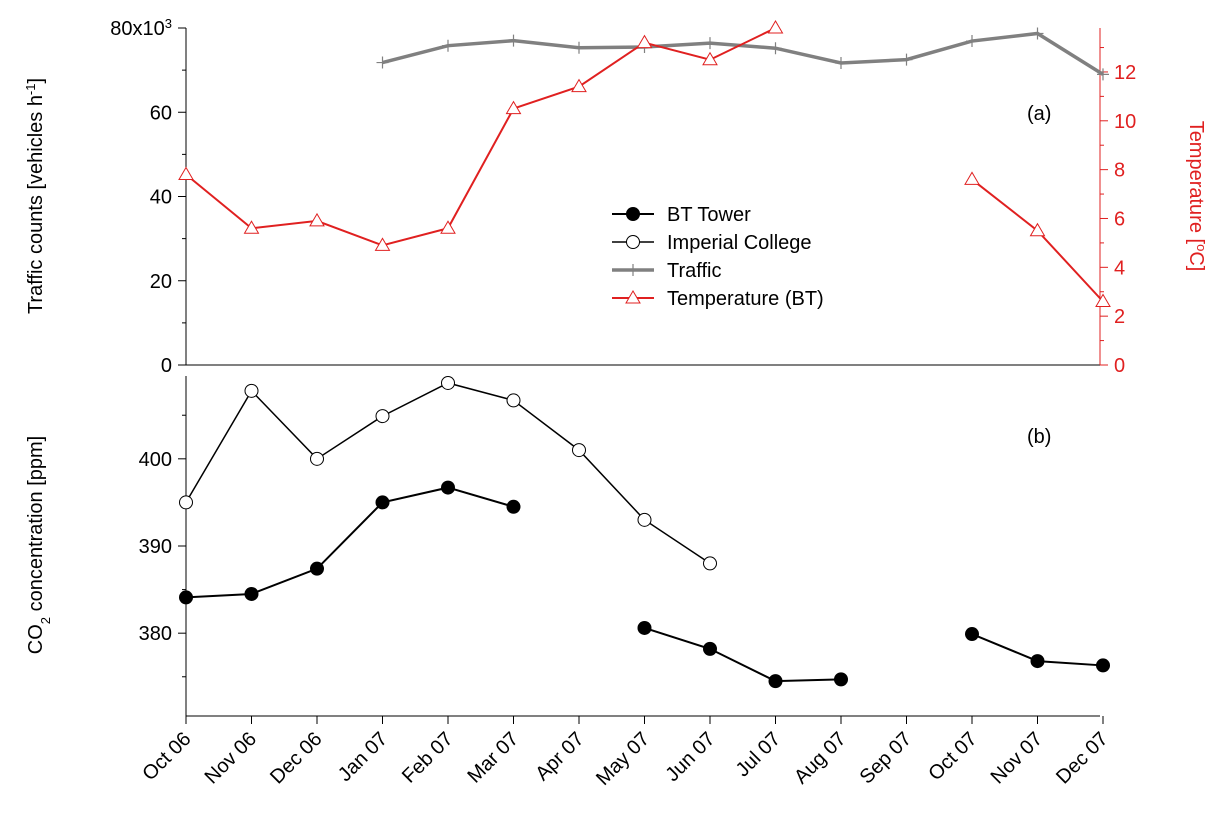  What do you see at coordinates (1082, 758) in the screenshot?
I see `x-tick-label: Dec 07` at bounding box center [1082, 758].